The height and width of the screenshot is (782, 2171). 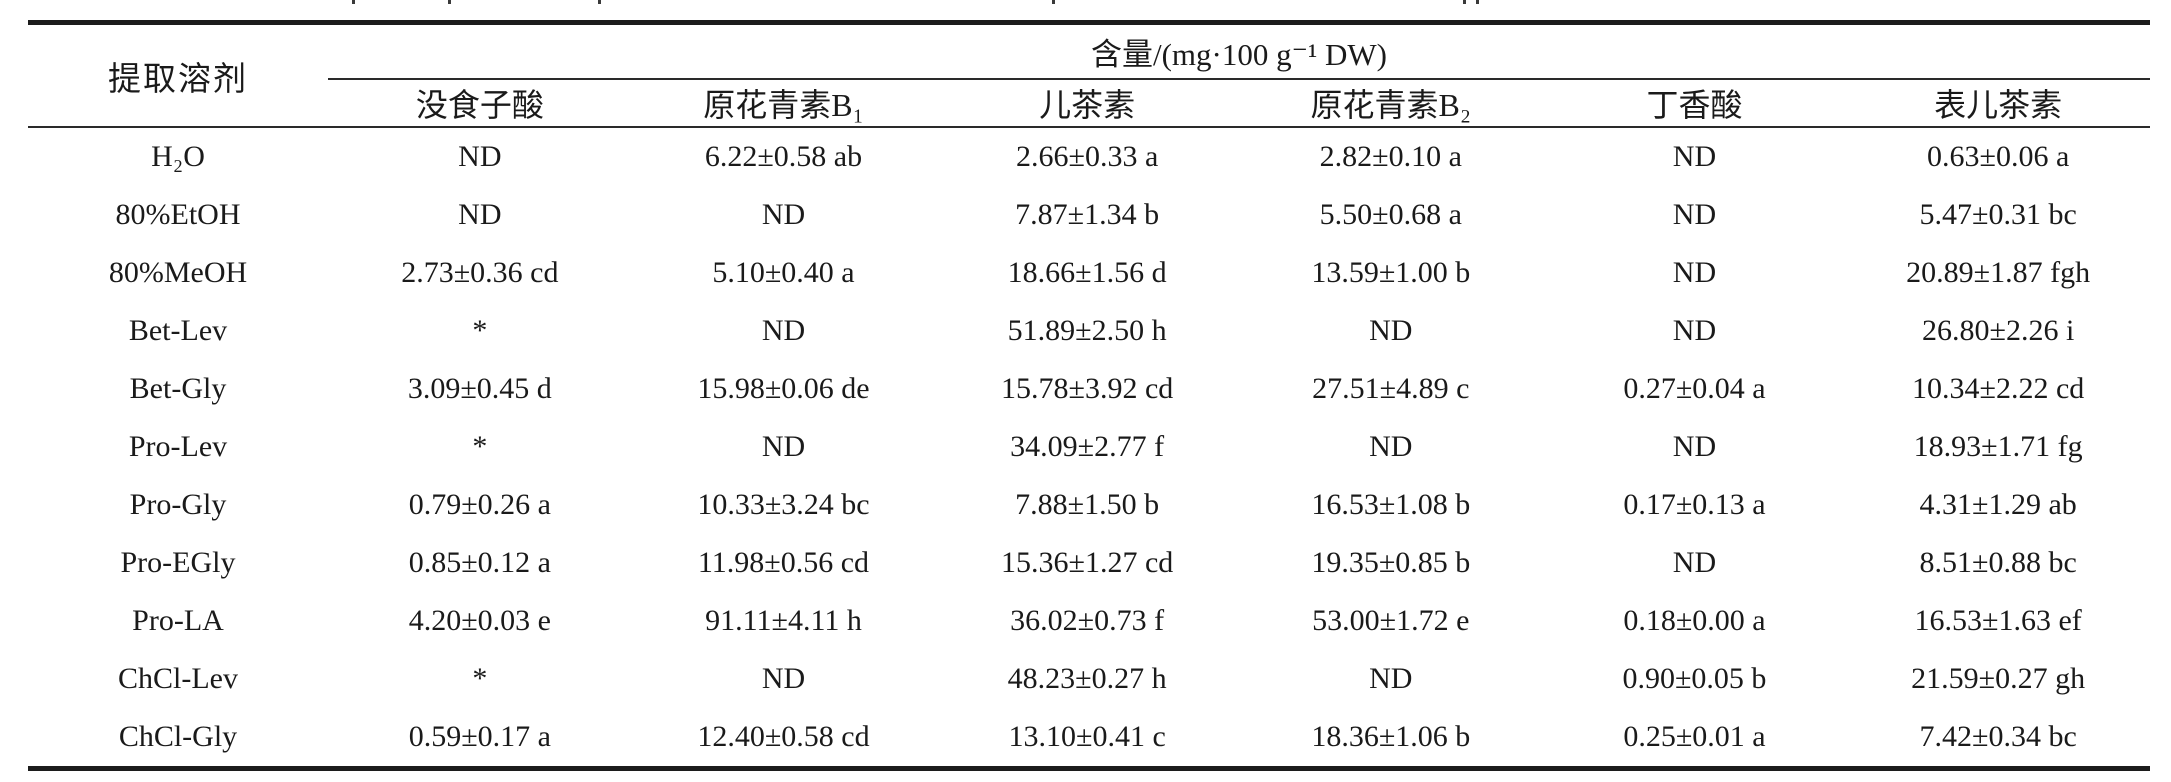 I want to click on table-cell: 6.22±0.58 ab, so click(x=783, y=156).